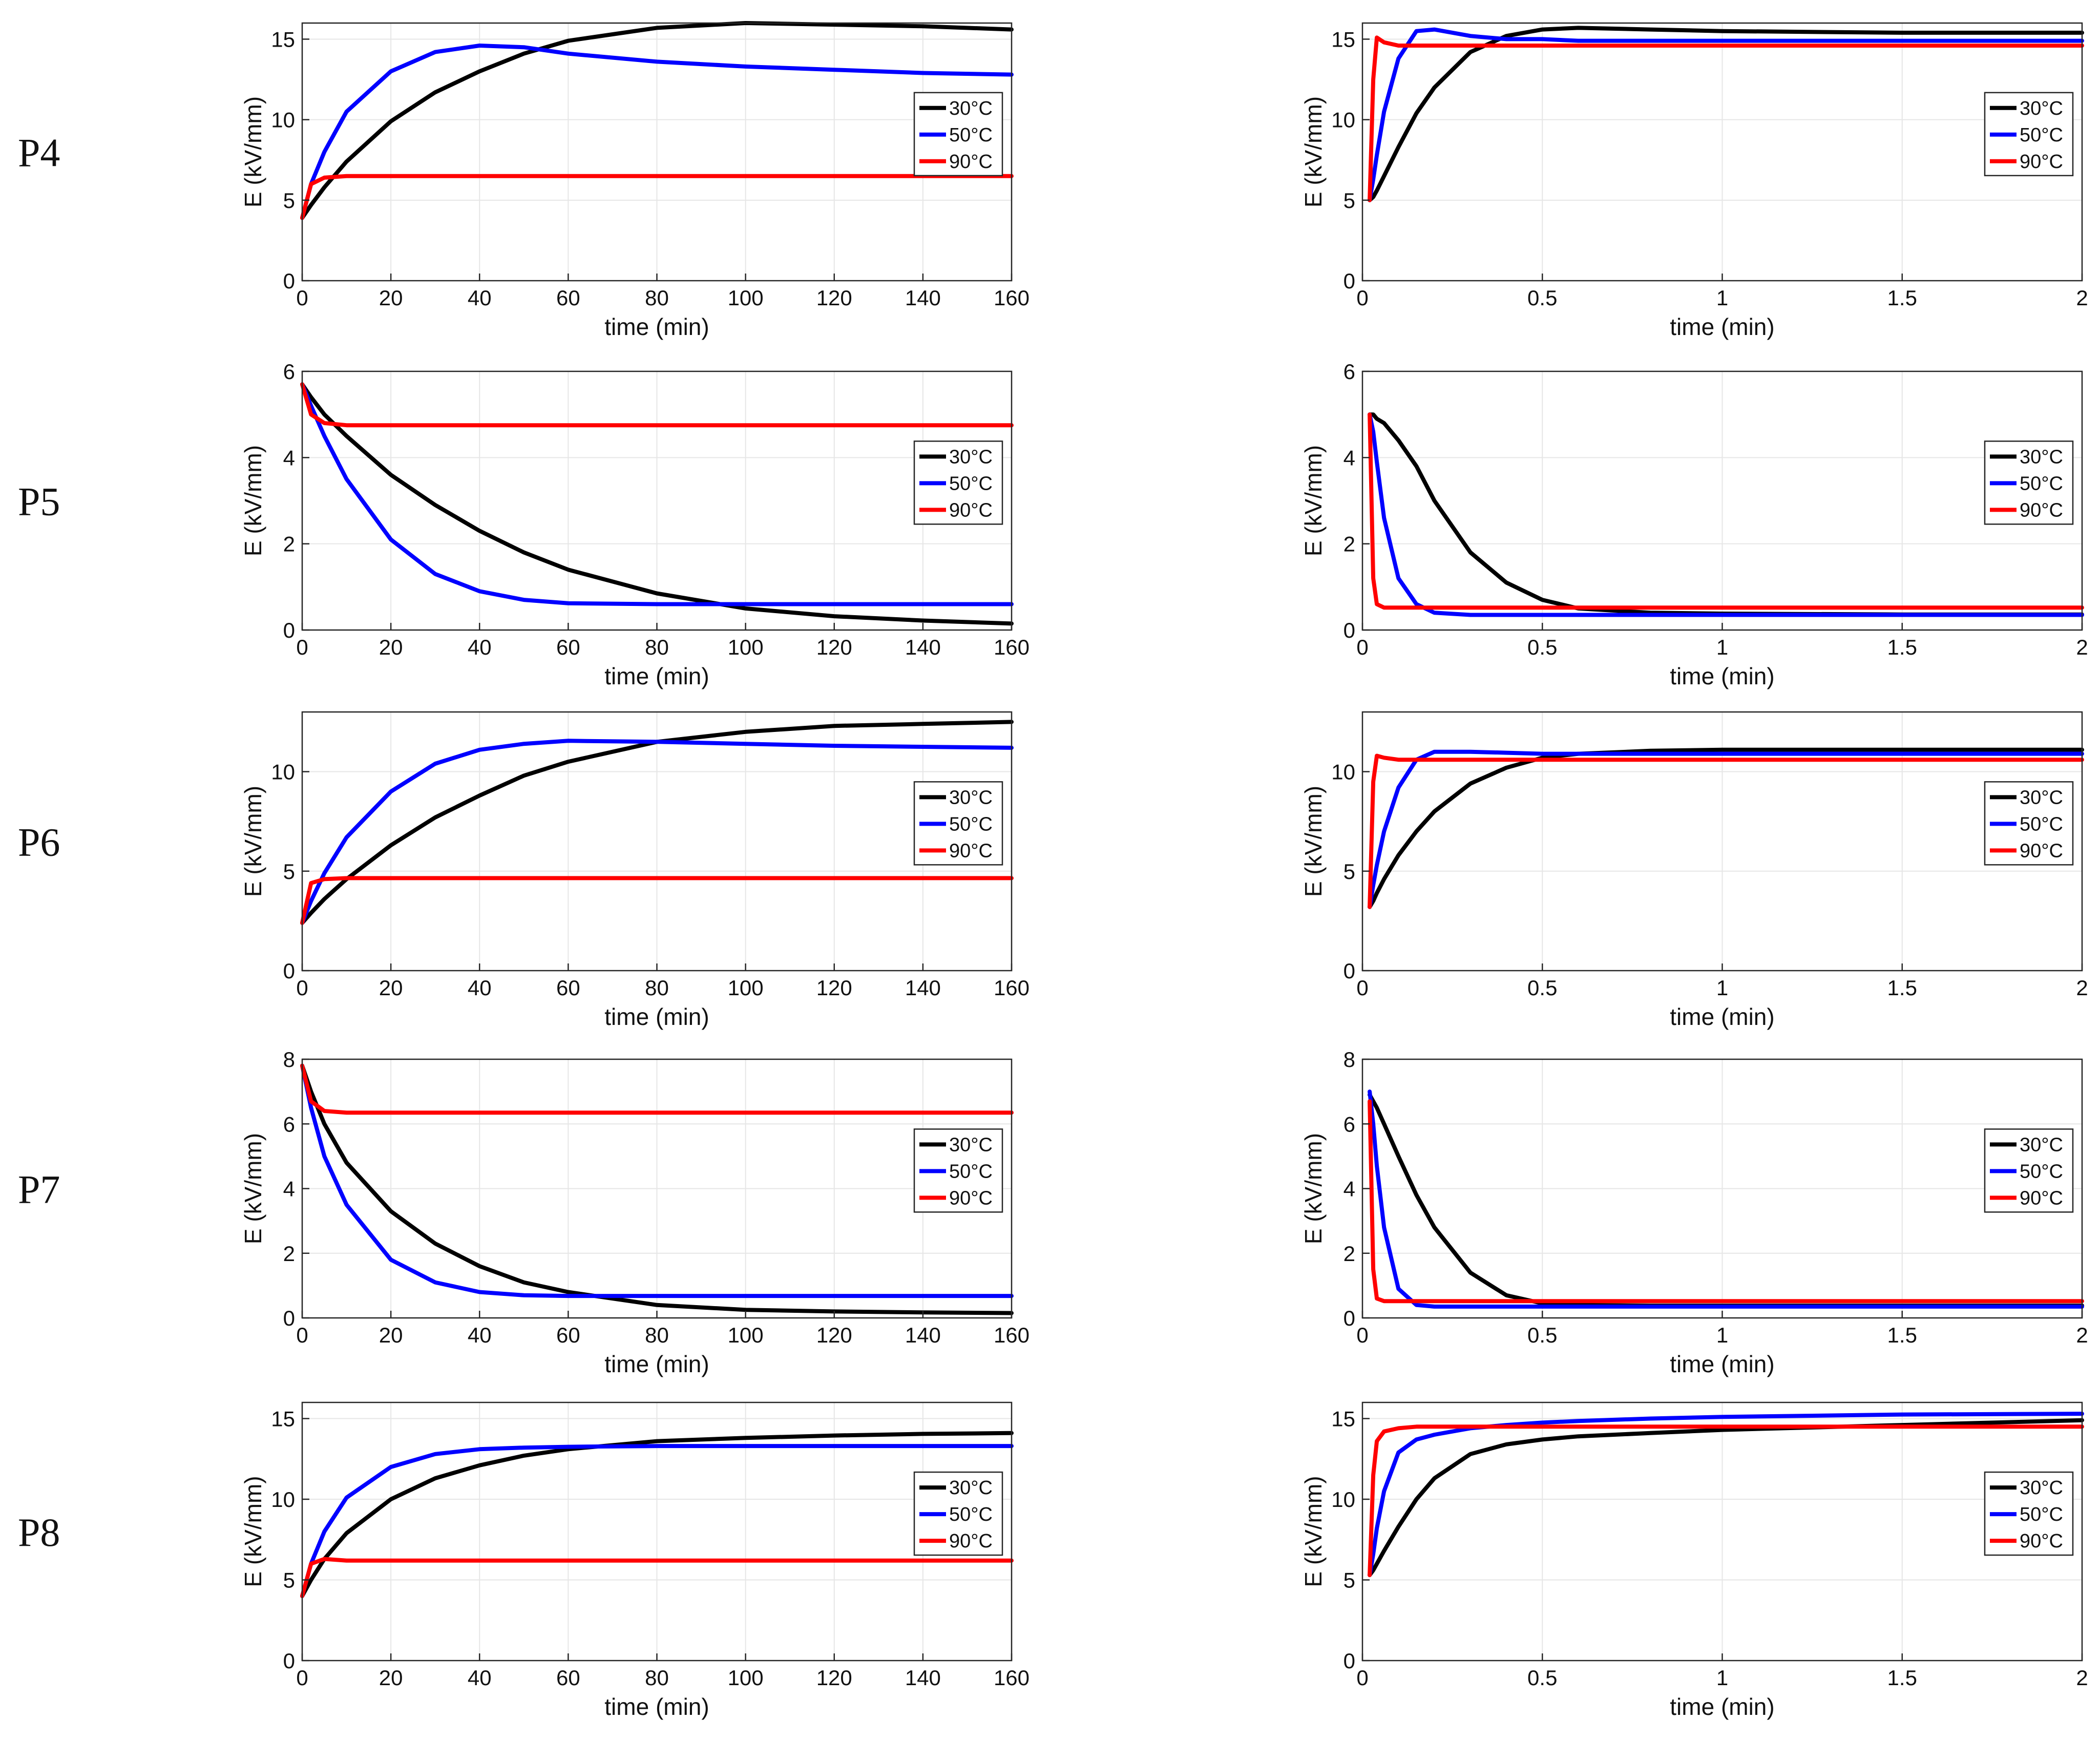 The width and height of the screenshot is (2100, 1741). Describe the element at coordinates (289, 1254) in the screenshot. I see `y-tick-label: 2` at that location.